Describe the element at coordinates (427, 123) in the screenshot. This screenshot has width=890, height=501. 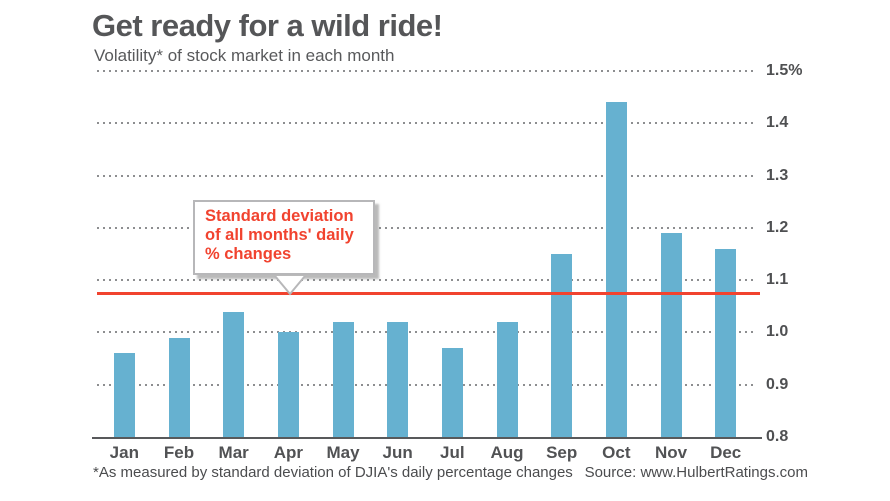
I see `y-gridline-1.4` at that location.